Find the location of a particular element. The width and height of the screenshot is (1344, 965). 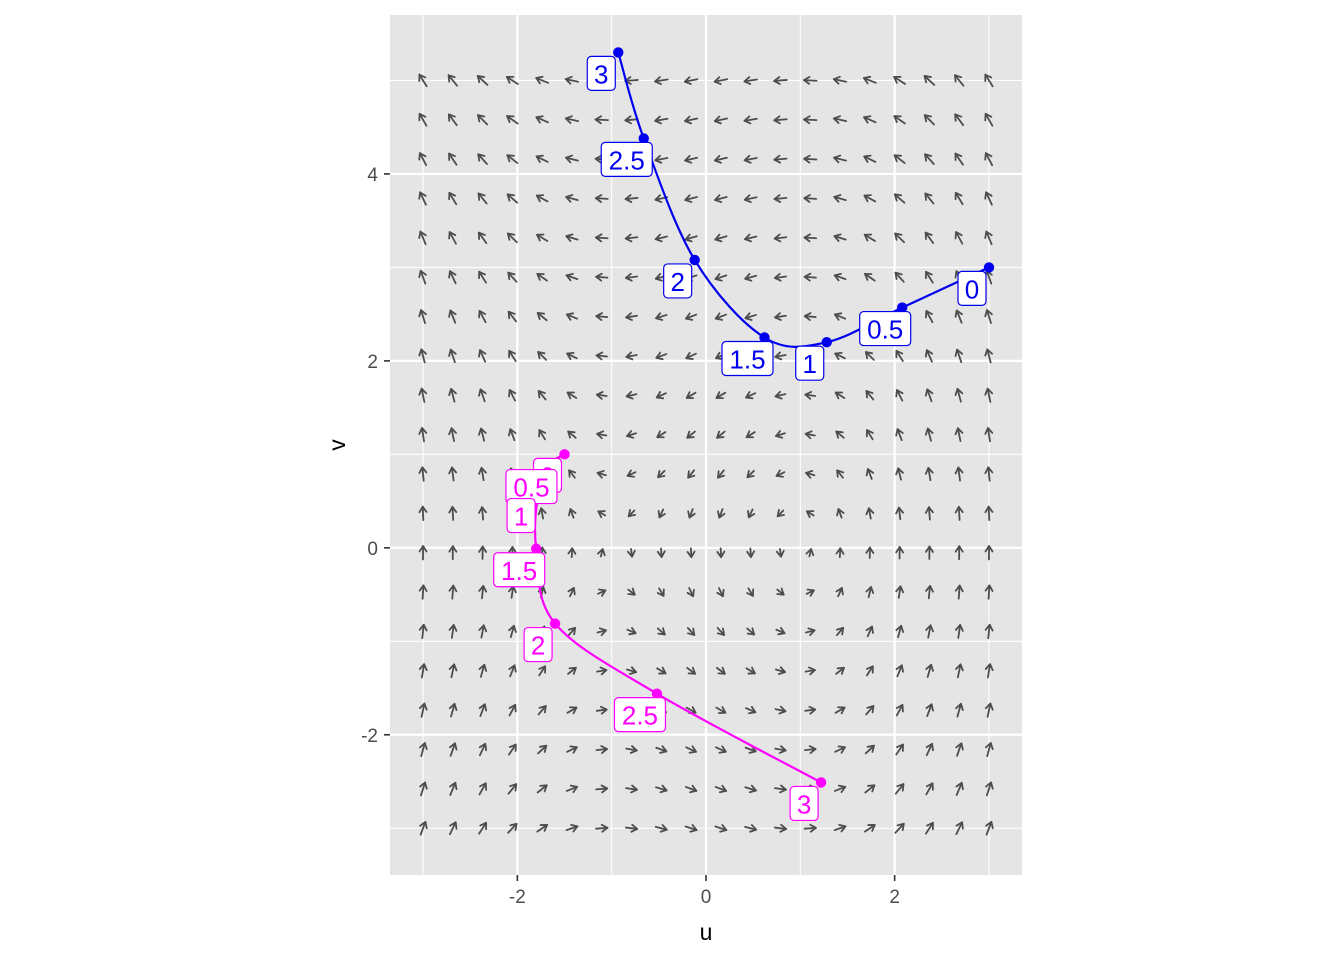

y-axis-title: v is located at coordinates (337, 445).